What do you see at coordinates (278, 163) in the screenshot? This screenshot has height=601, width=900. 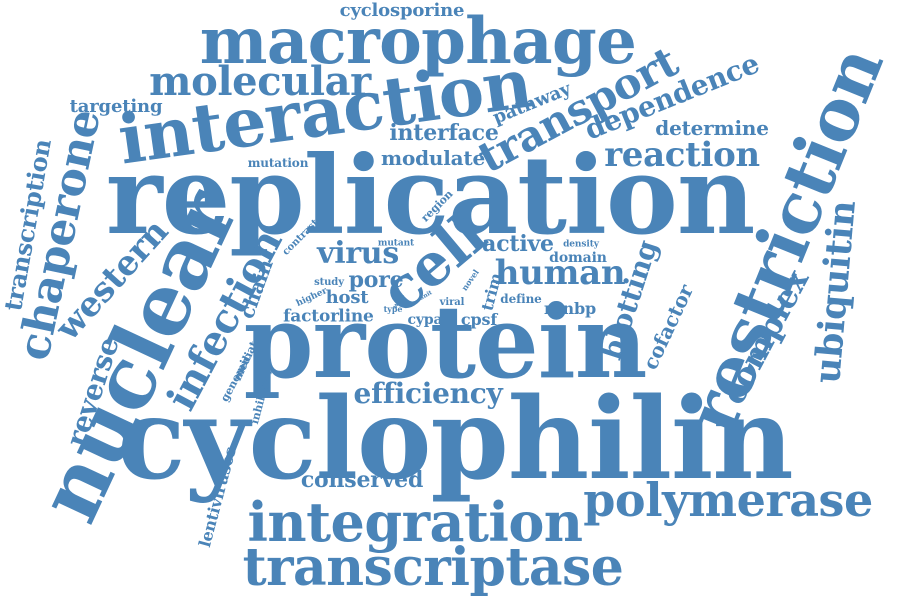 I see `word-mutation: mutation` at bounding box center [278, 163].